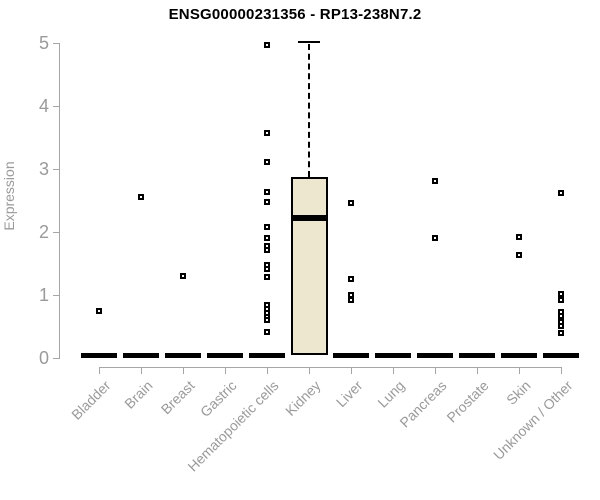  What do you see at coordinates (561, 355) in the screenshot?
I see `collapsed-box-unknown-other` at bounding box center [561, 355].